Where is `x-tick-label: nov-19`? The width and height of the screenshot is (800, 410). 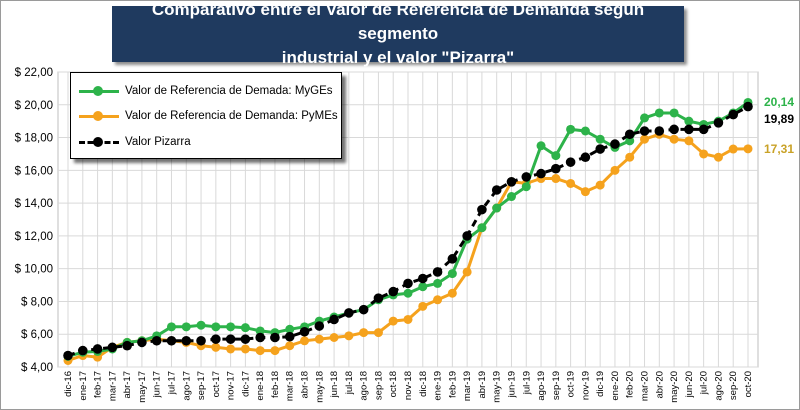
x-tick-label: nov-19 is located at coordinates (585, 385).